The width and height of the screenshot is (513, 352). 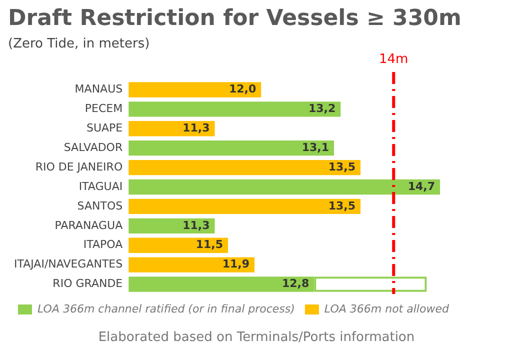 What do you see at coordinates (79, 167) in the screenshot?
I see `y-tick-label: RIO DE JANEIRO` at bounding box center [79, 167].